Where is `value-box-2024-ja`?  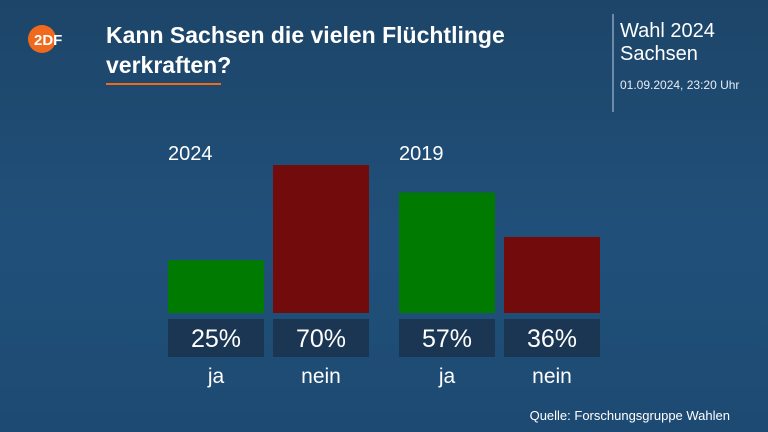
value-box-2024-ja is located at coordinates (216, 338).